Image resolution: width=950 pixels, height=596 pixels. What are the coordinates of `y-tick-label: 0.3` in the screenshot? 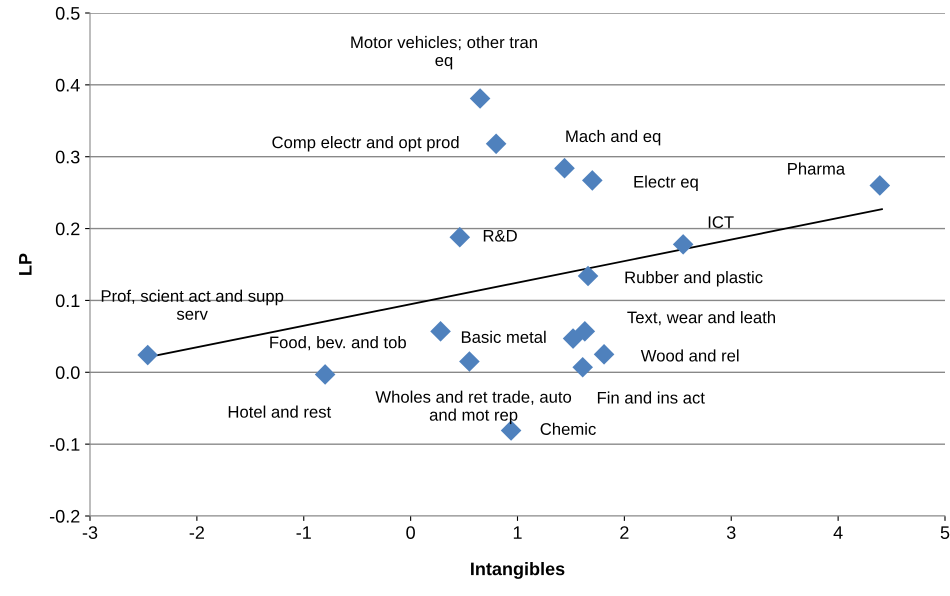 It's located at (68, 157).